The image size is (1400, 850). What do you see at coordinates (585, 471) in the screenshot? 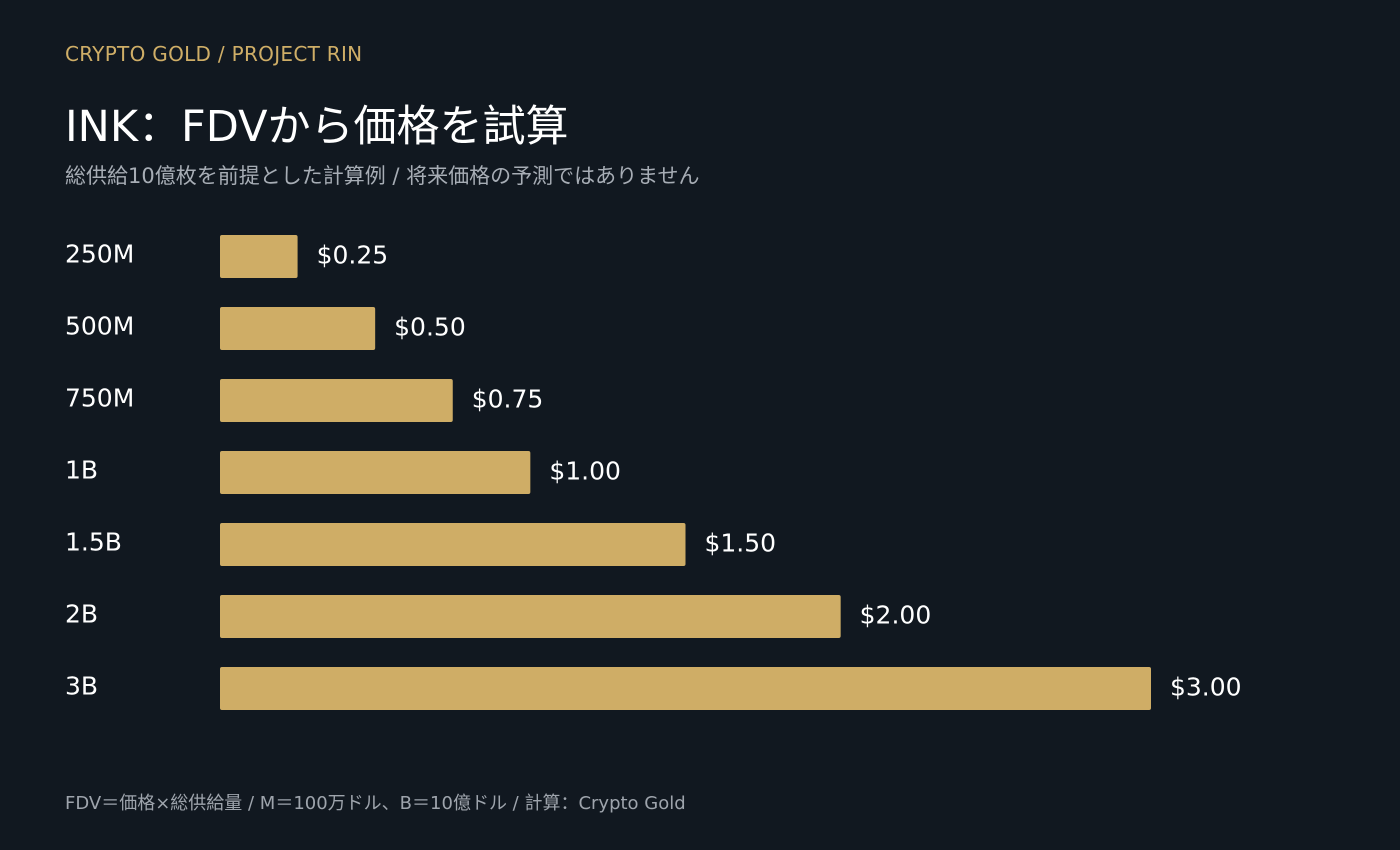
I see `value-label: $1.00` at bounding box center [585, 471].